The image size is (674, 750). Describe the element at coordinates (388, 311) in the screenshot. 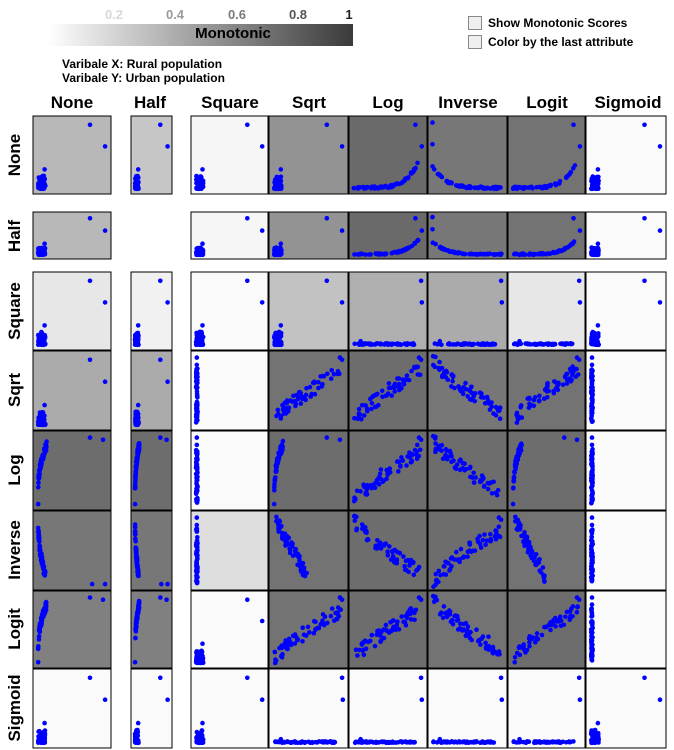

I see `panel-square-log` at that location.